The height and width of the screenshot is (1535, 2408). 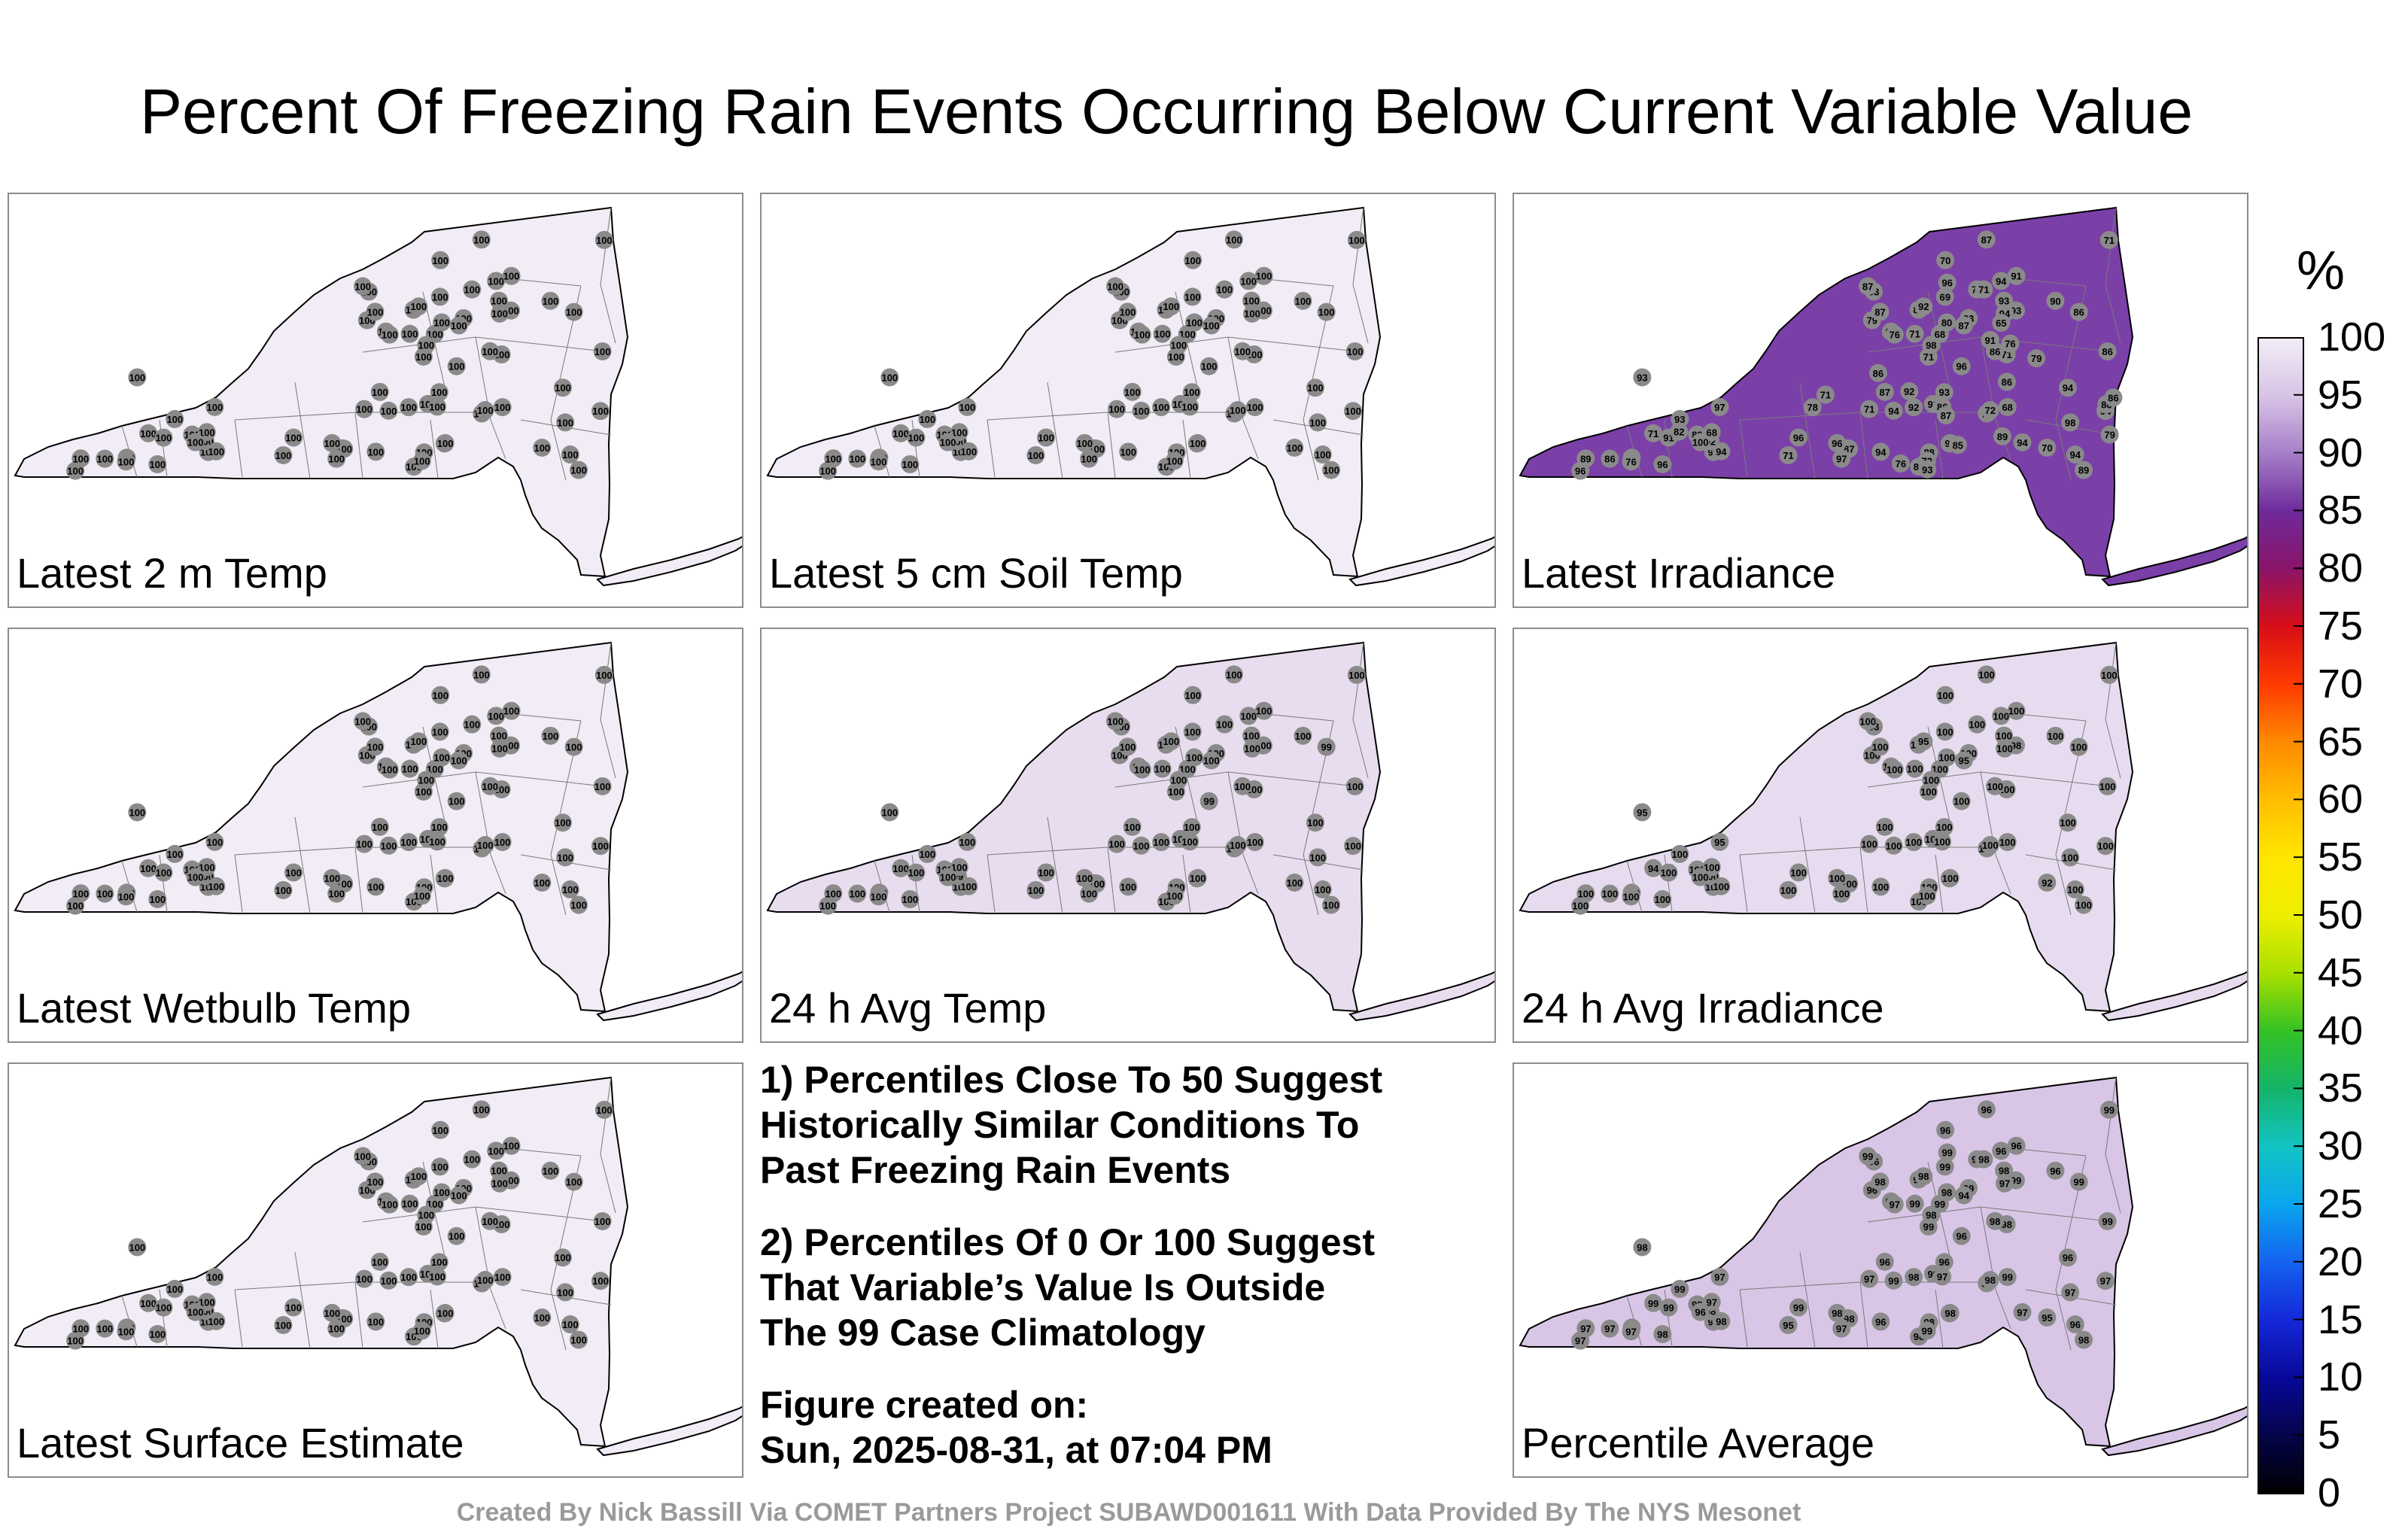 What do you see at coordinates (1923, 1176) in the screenshot?
I see `station-marker: 98` at bounding box center [1923, 1176].